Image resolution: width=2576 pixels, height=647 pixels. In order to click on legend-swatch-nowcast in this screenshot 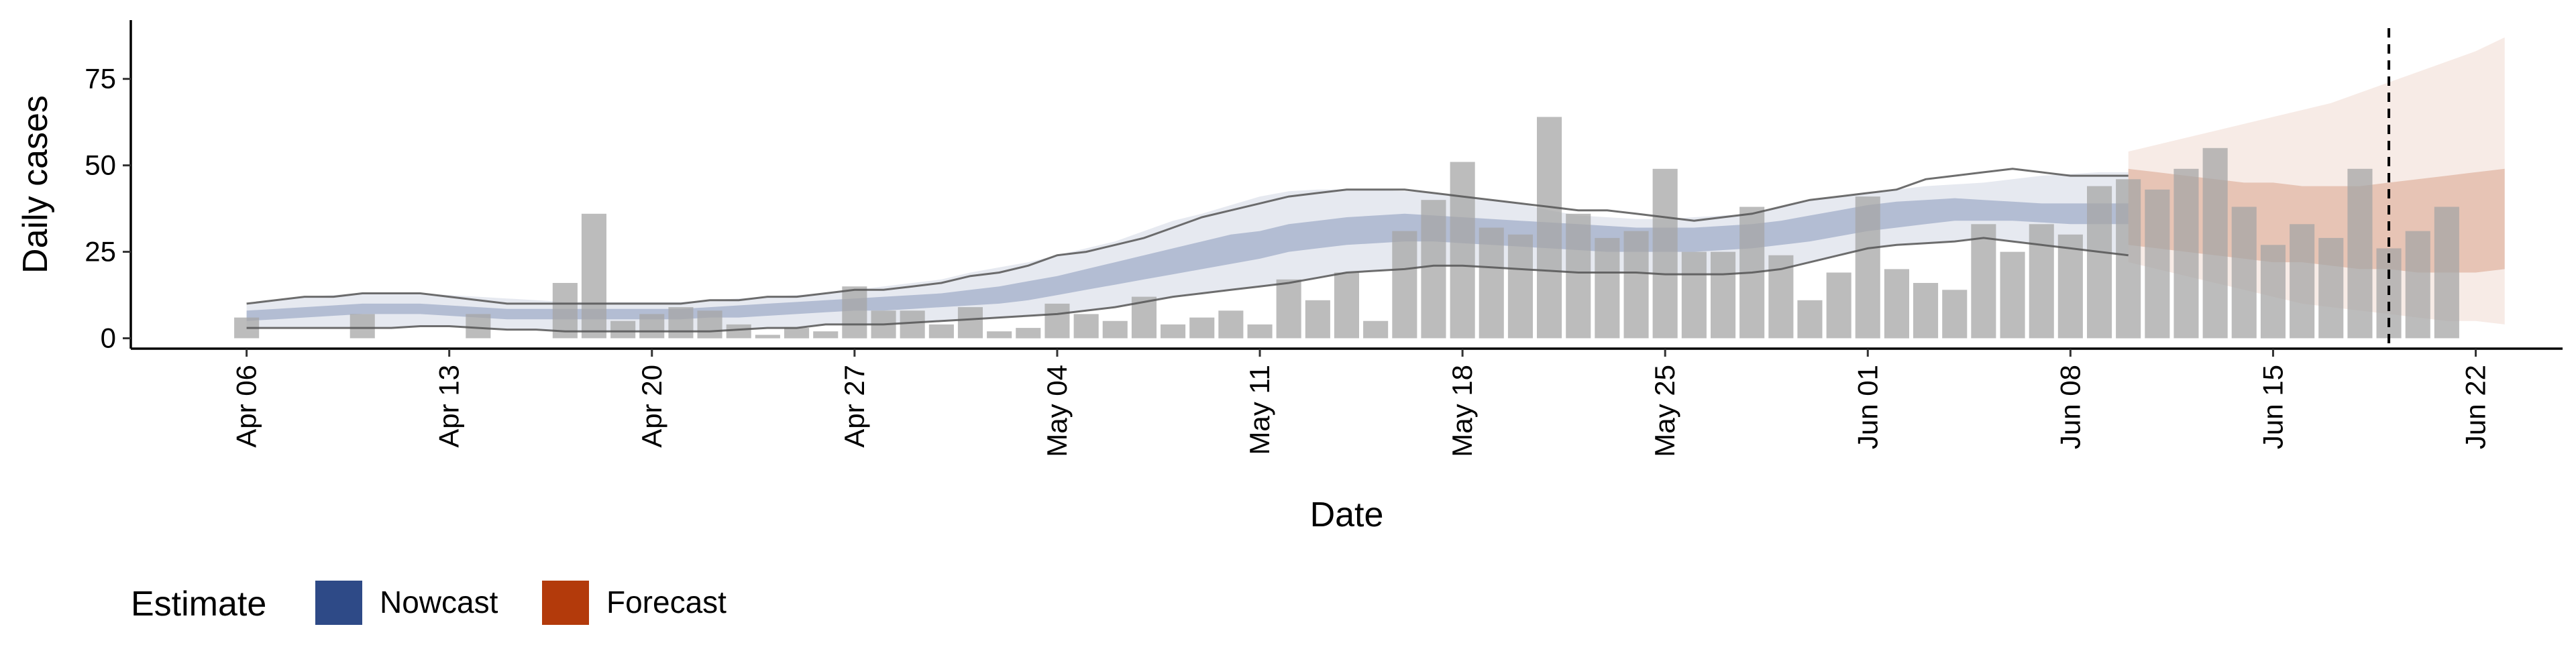, I will do `click(338, 603)`.